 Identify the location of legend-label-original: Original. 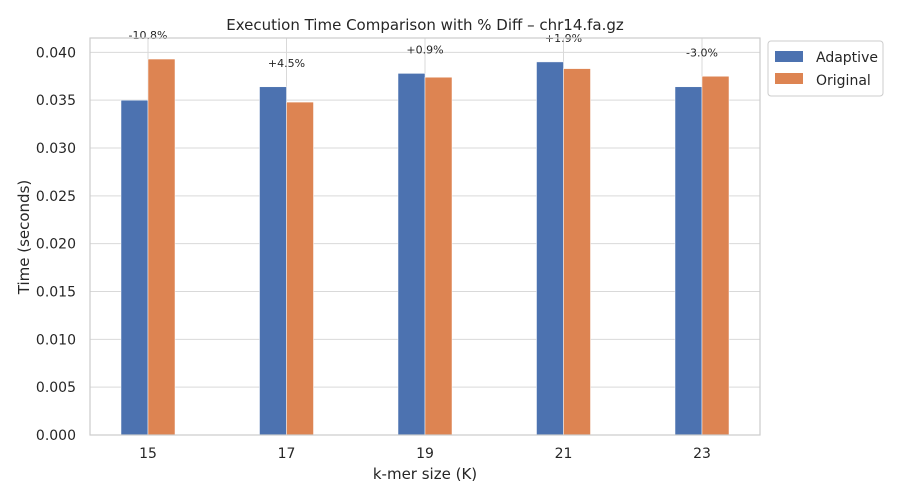
(843, 81).